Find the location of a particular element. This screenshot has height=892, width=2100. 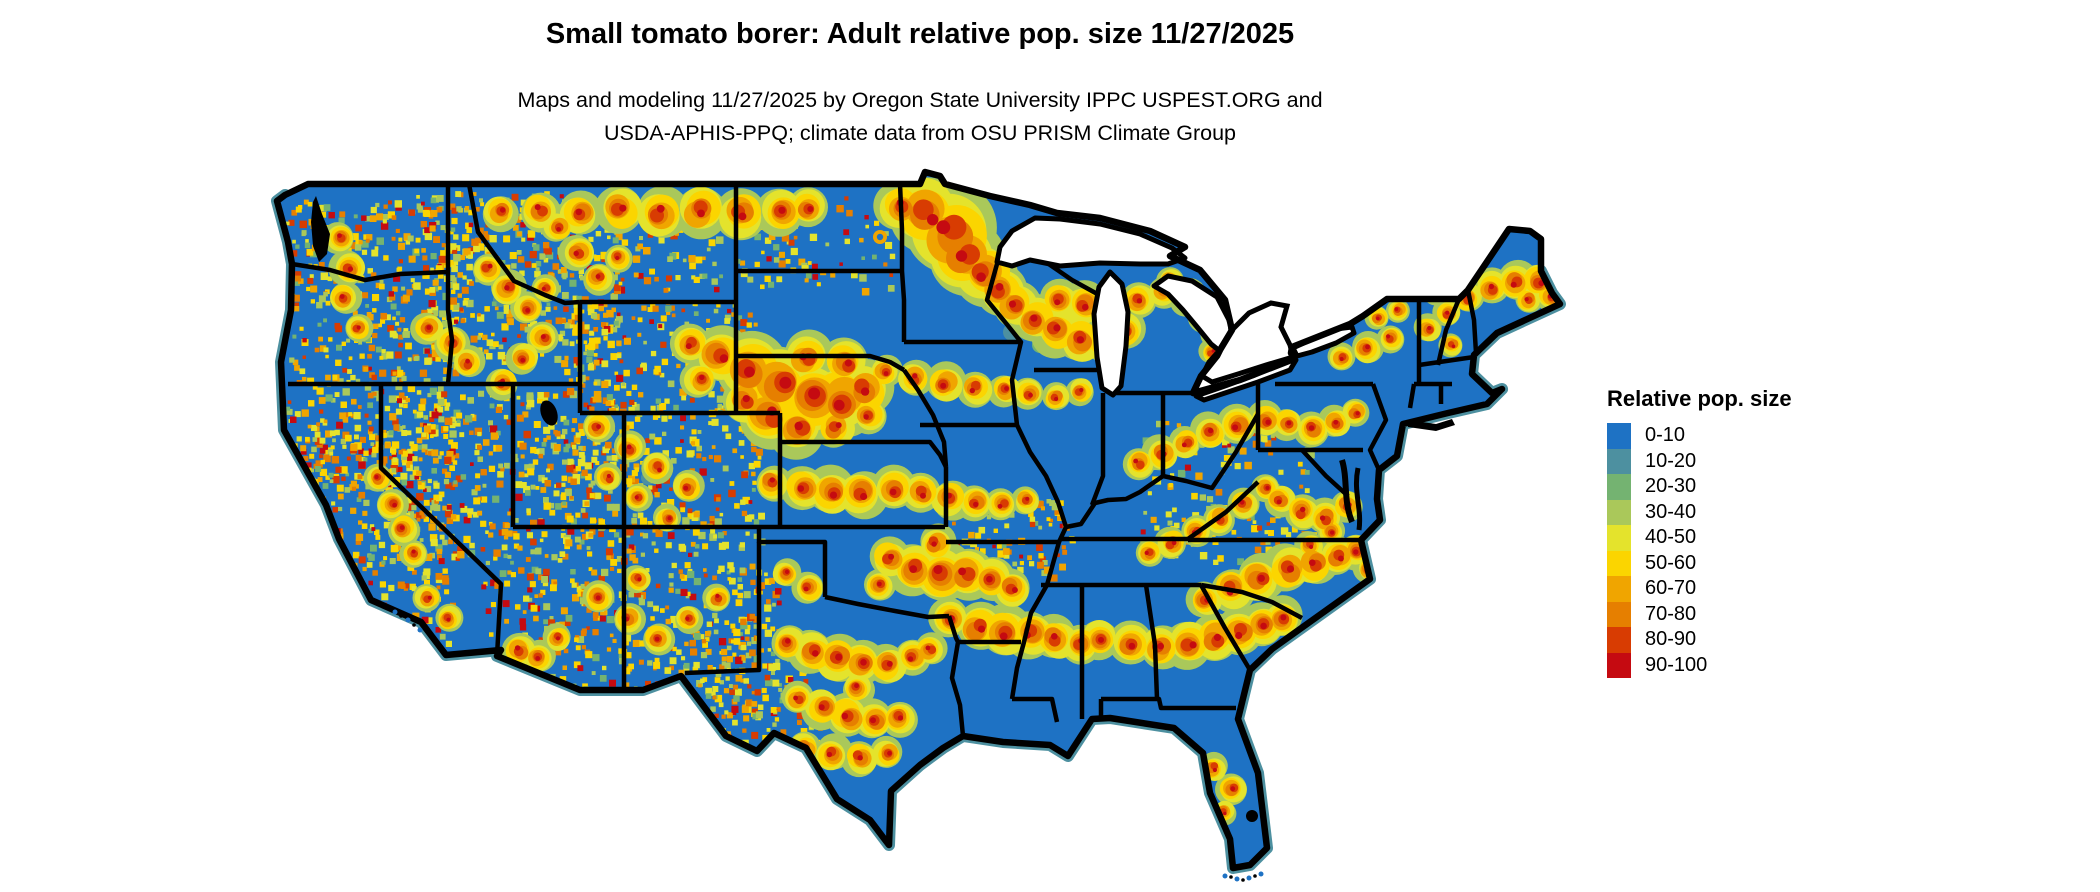

legend-label: 60-70 is located at coordinates (1671, 588).